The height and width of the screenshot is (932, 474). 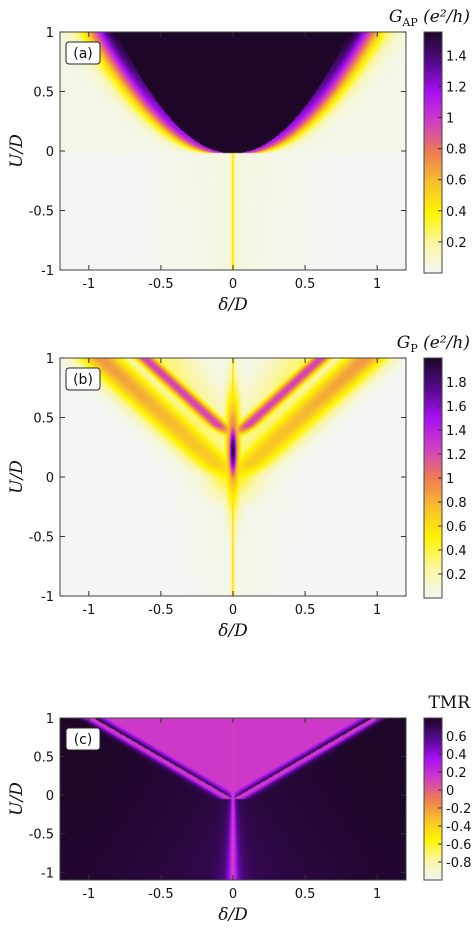 I want to click on y-tick-label: -1, so click(x=47, y=873).